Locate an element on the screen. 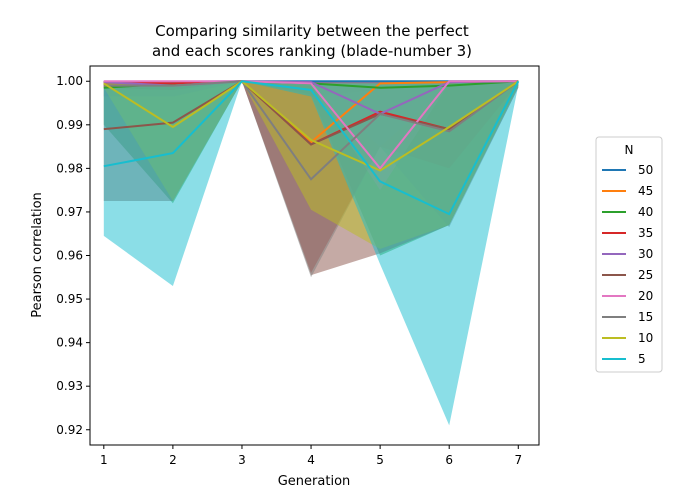  x-tick-label: 2 is located at coordinates (173, 460).